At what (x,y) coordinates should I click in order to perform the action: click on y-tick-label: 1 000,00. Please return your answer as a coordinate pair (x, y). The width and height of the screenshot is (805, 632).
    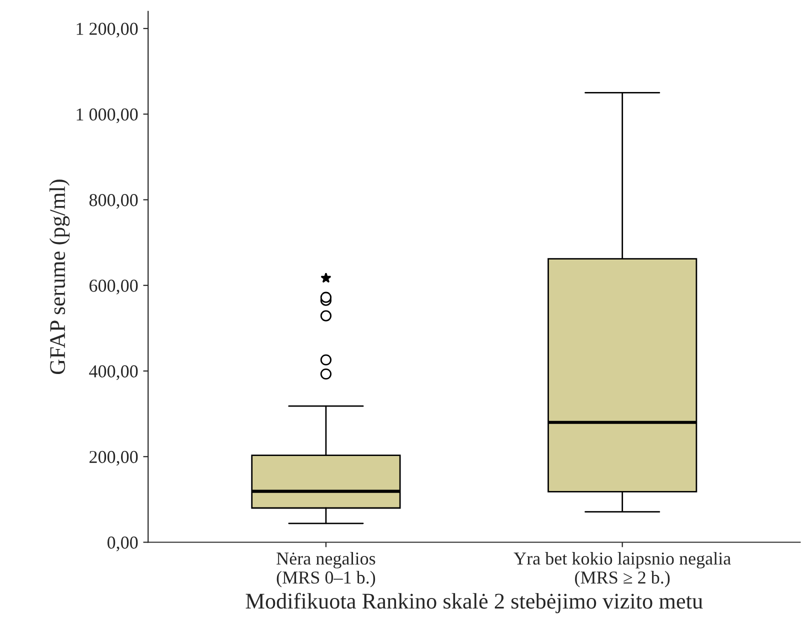
    Looking at the image, I should click on (107, 116).